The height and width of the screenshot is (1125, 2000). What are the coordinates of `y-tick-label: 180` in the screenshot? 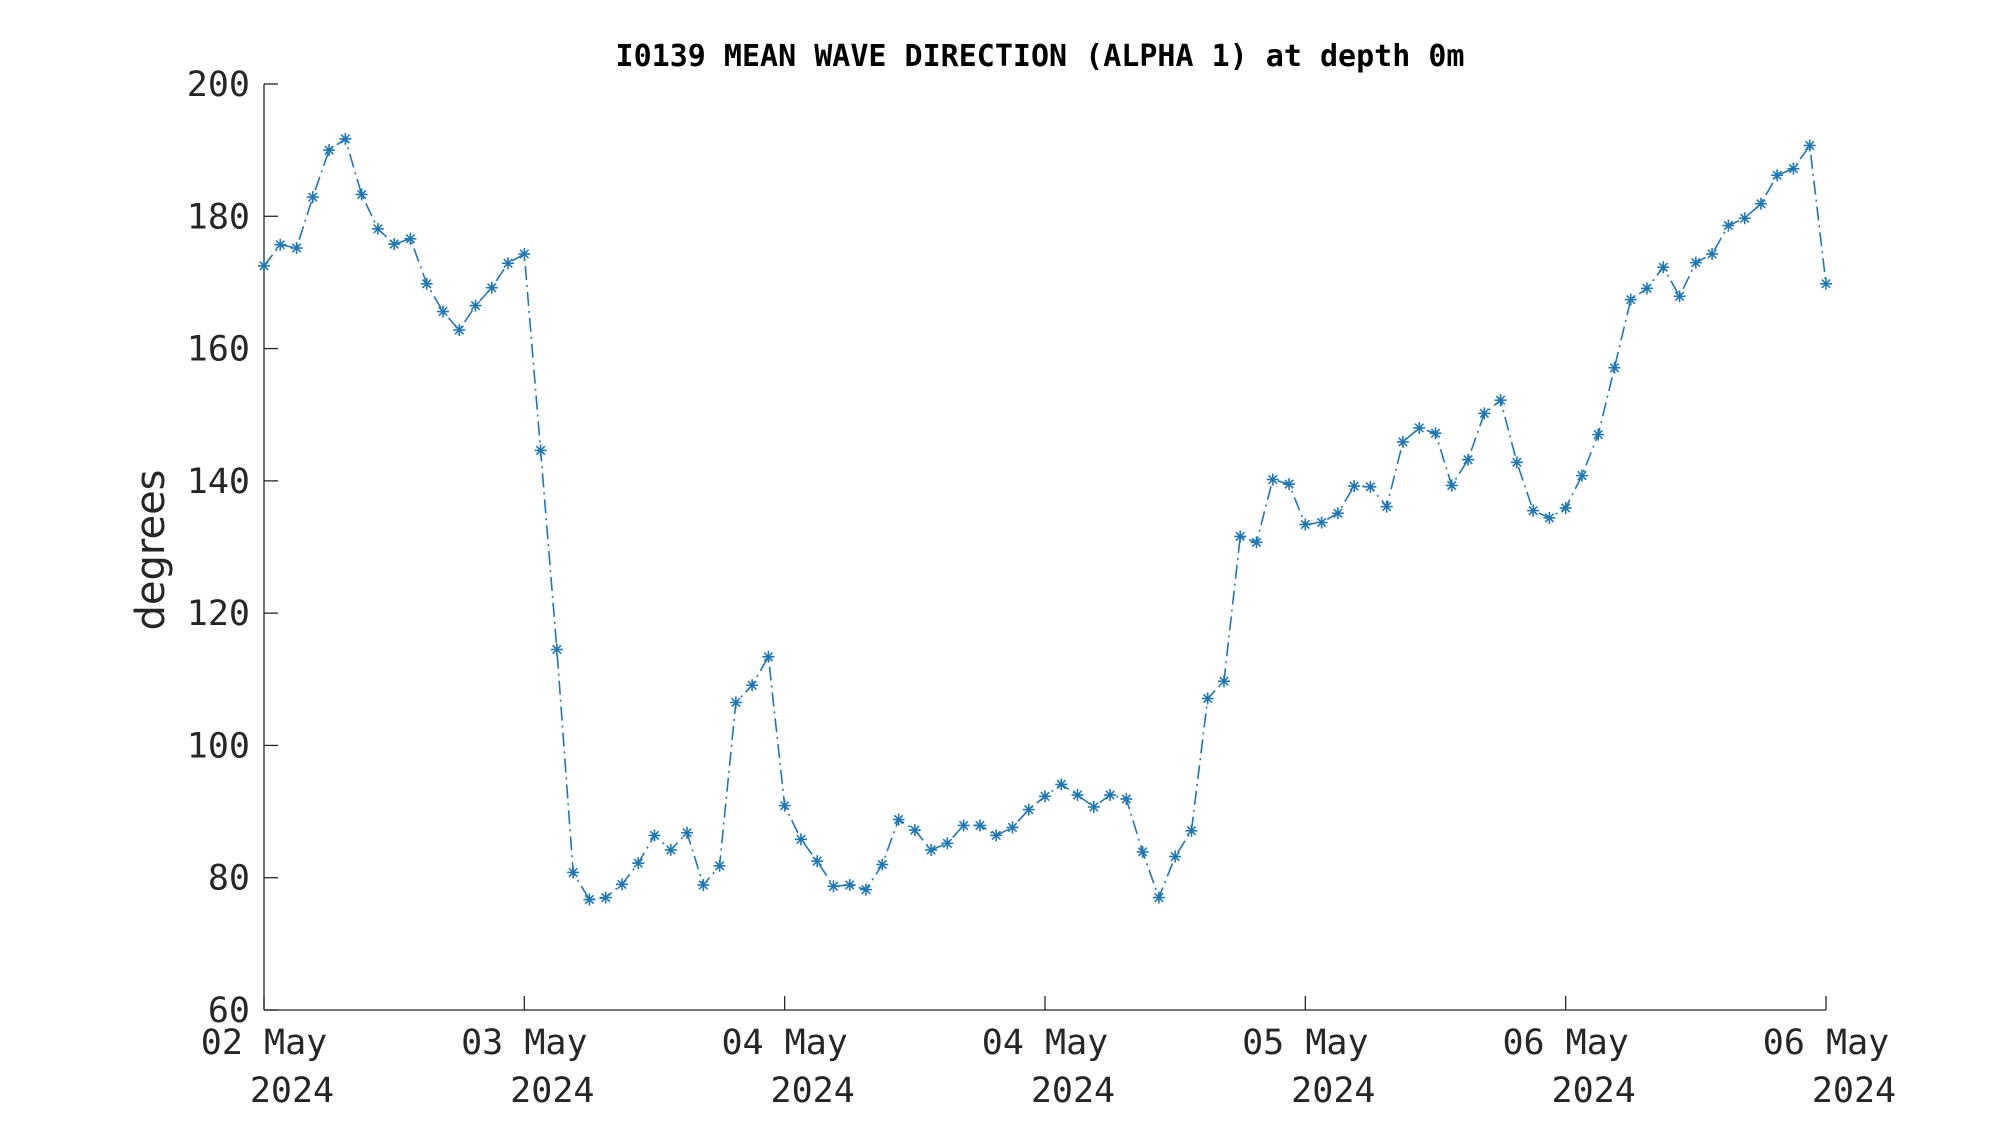 It's located at (218, 217).